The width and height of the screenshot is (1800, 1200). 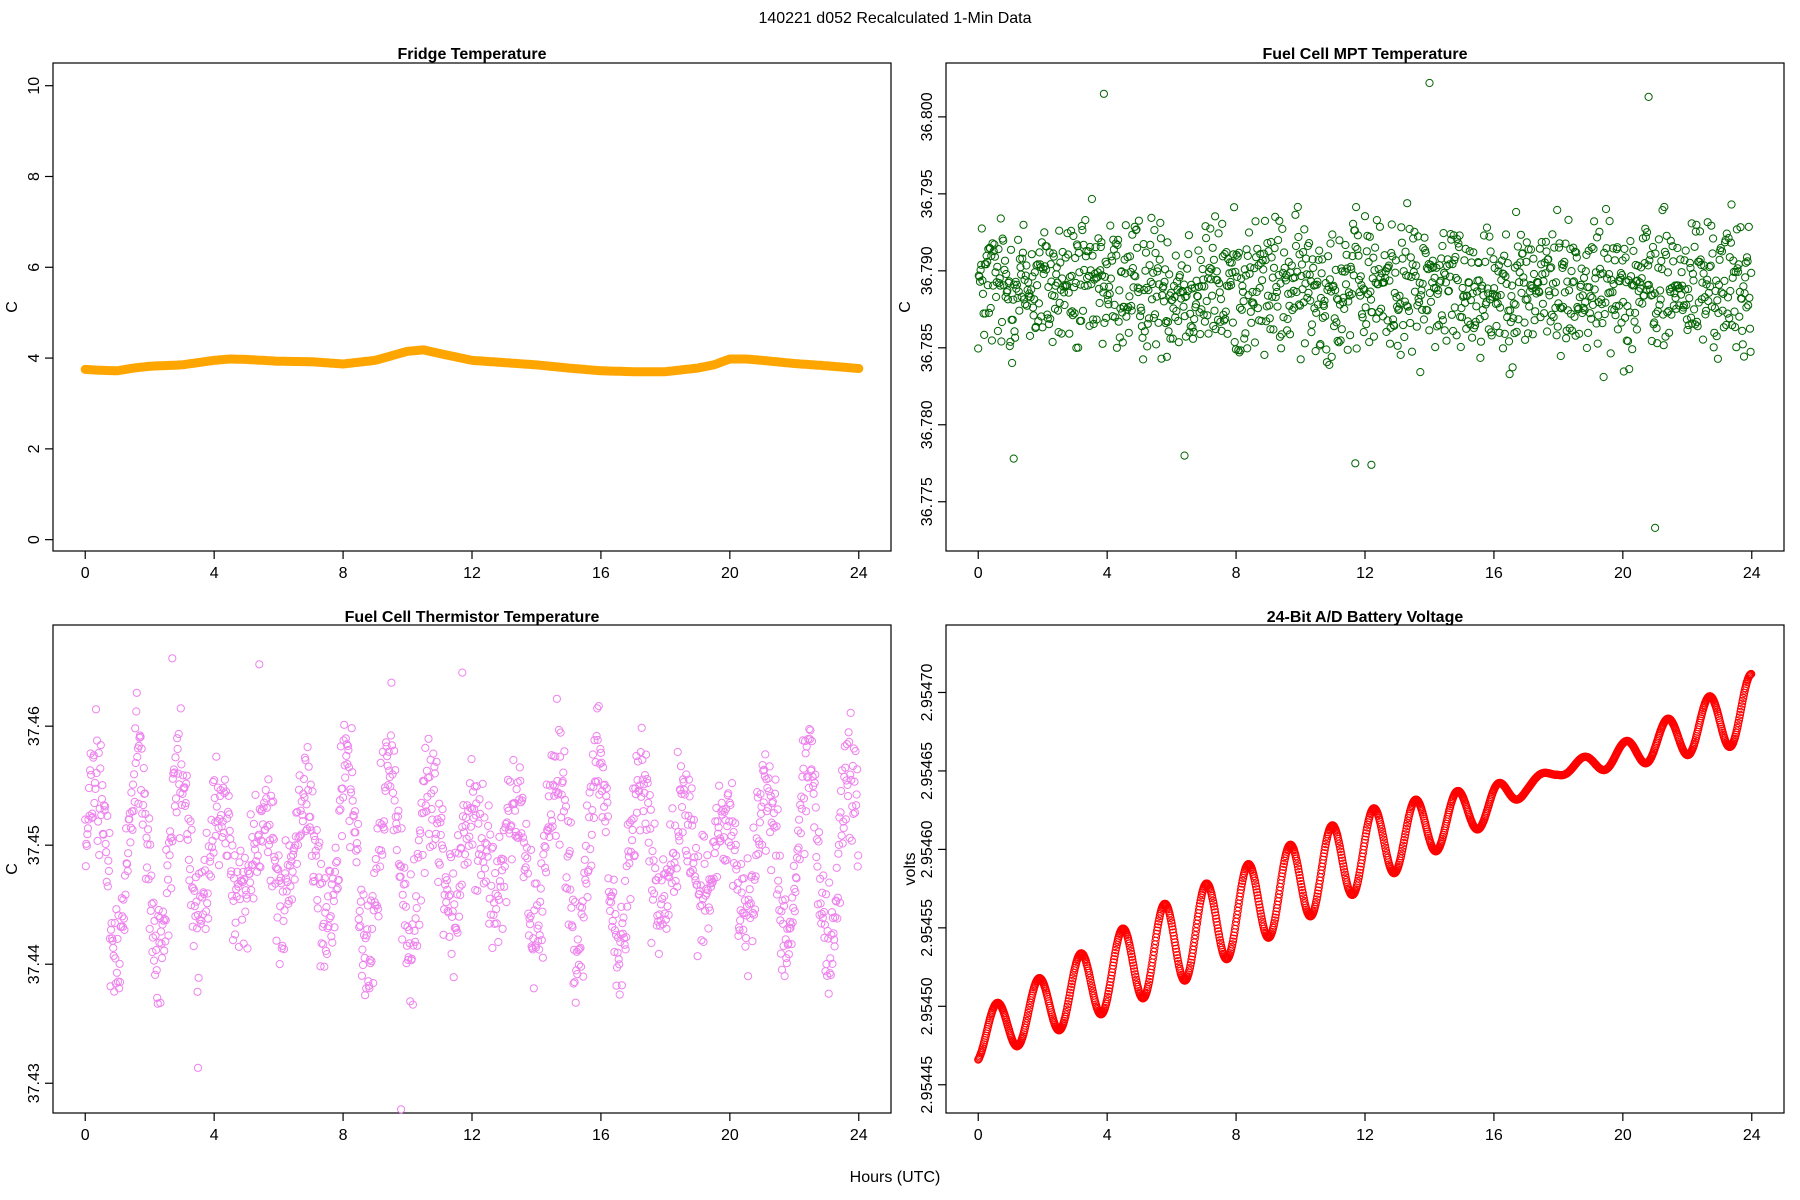 What do you see at coordinates (927, 116) in the screenshot?
I see `y-tick-label: 36.800` at bounding box center [927, 116].